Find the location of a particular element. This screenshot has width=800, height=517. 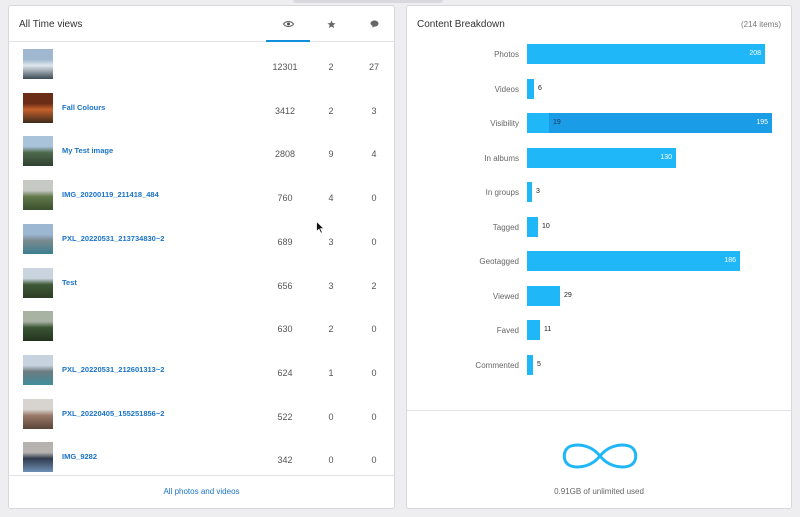

storage-usage-text: 0.91GB of unlimited used is located at coordinates (599, 491).